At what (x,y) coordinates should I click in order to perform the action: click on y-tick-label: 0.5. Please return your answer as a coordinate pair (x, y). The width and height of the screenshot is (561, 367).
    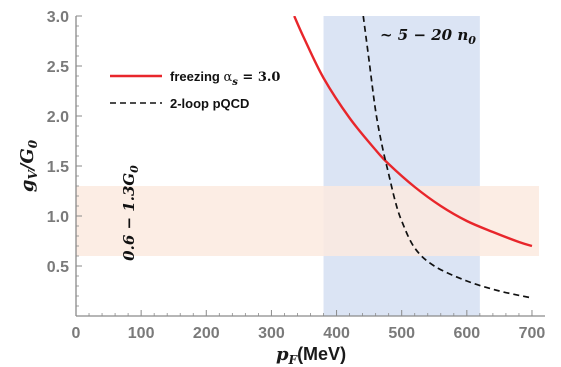
    Looking at the image, I should click on (58, 267).